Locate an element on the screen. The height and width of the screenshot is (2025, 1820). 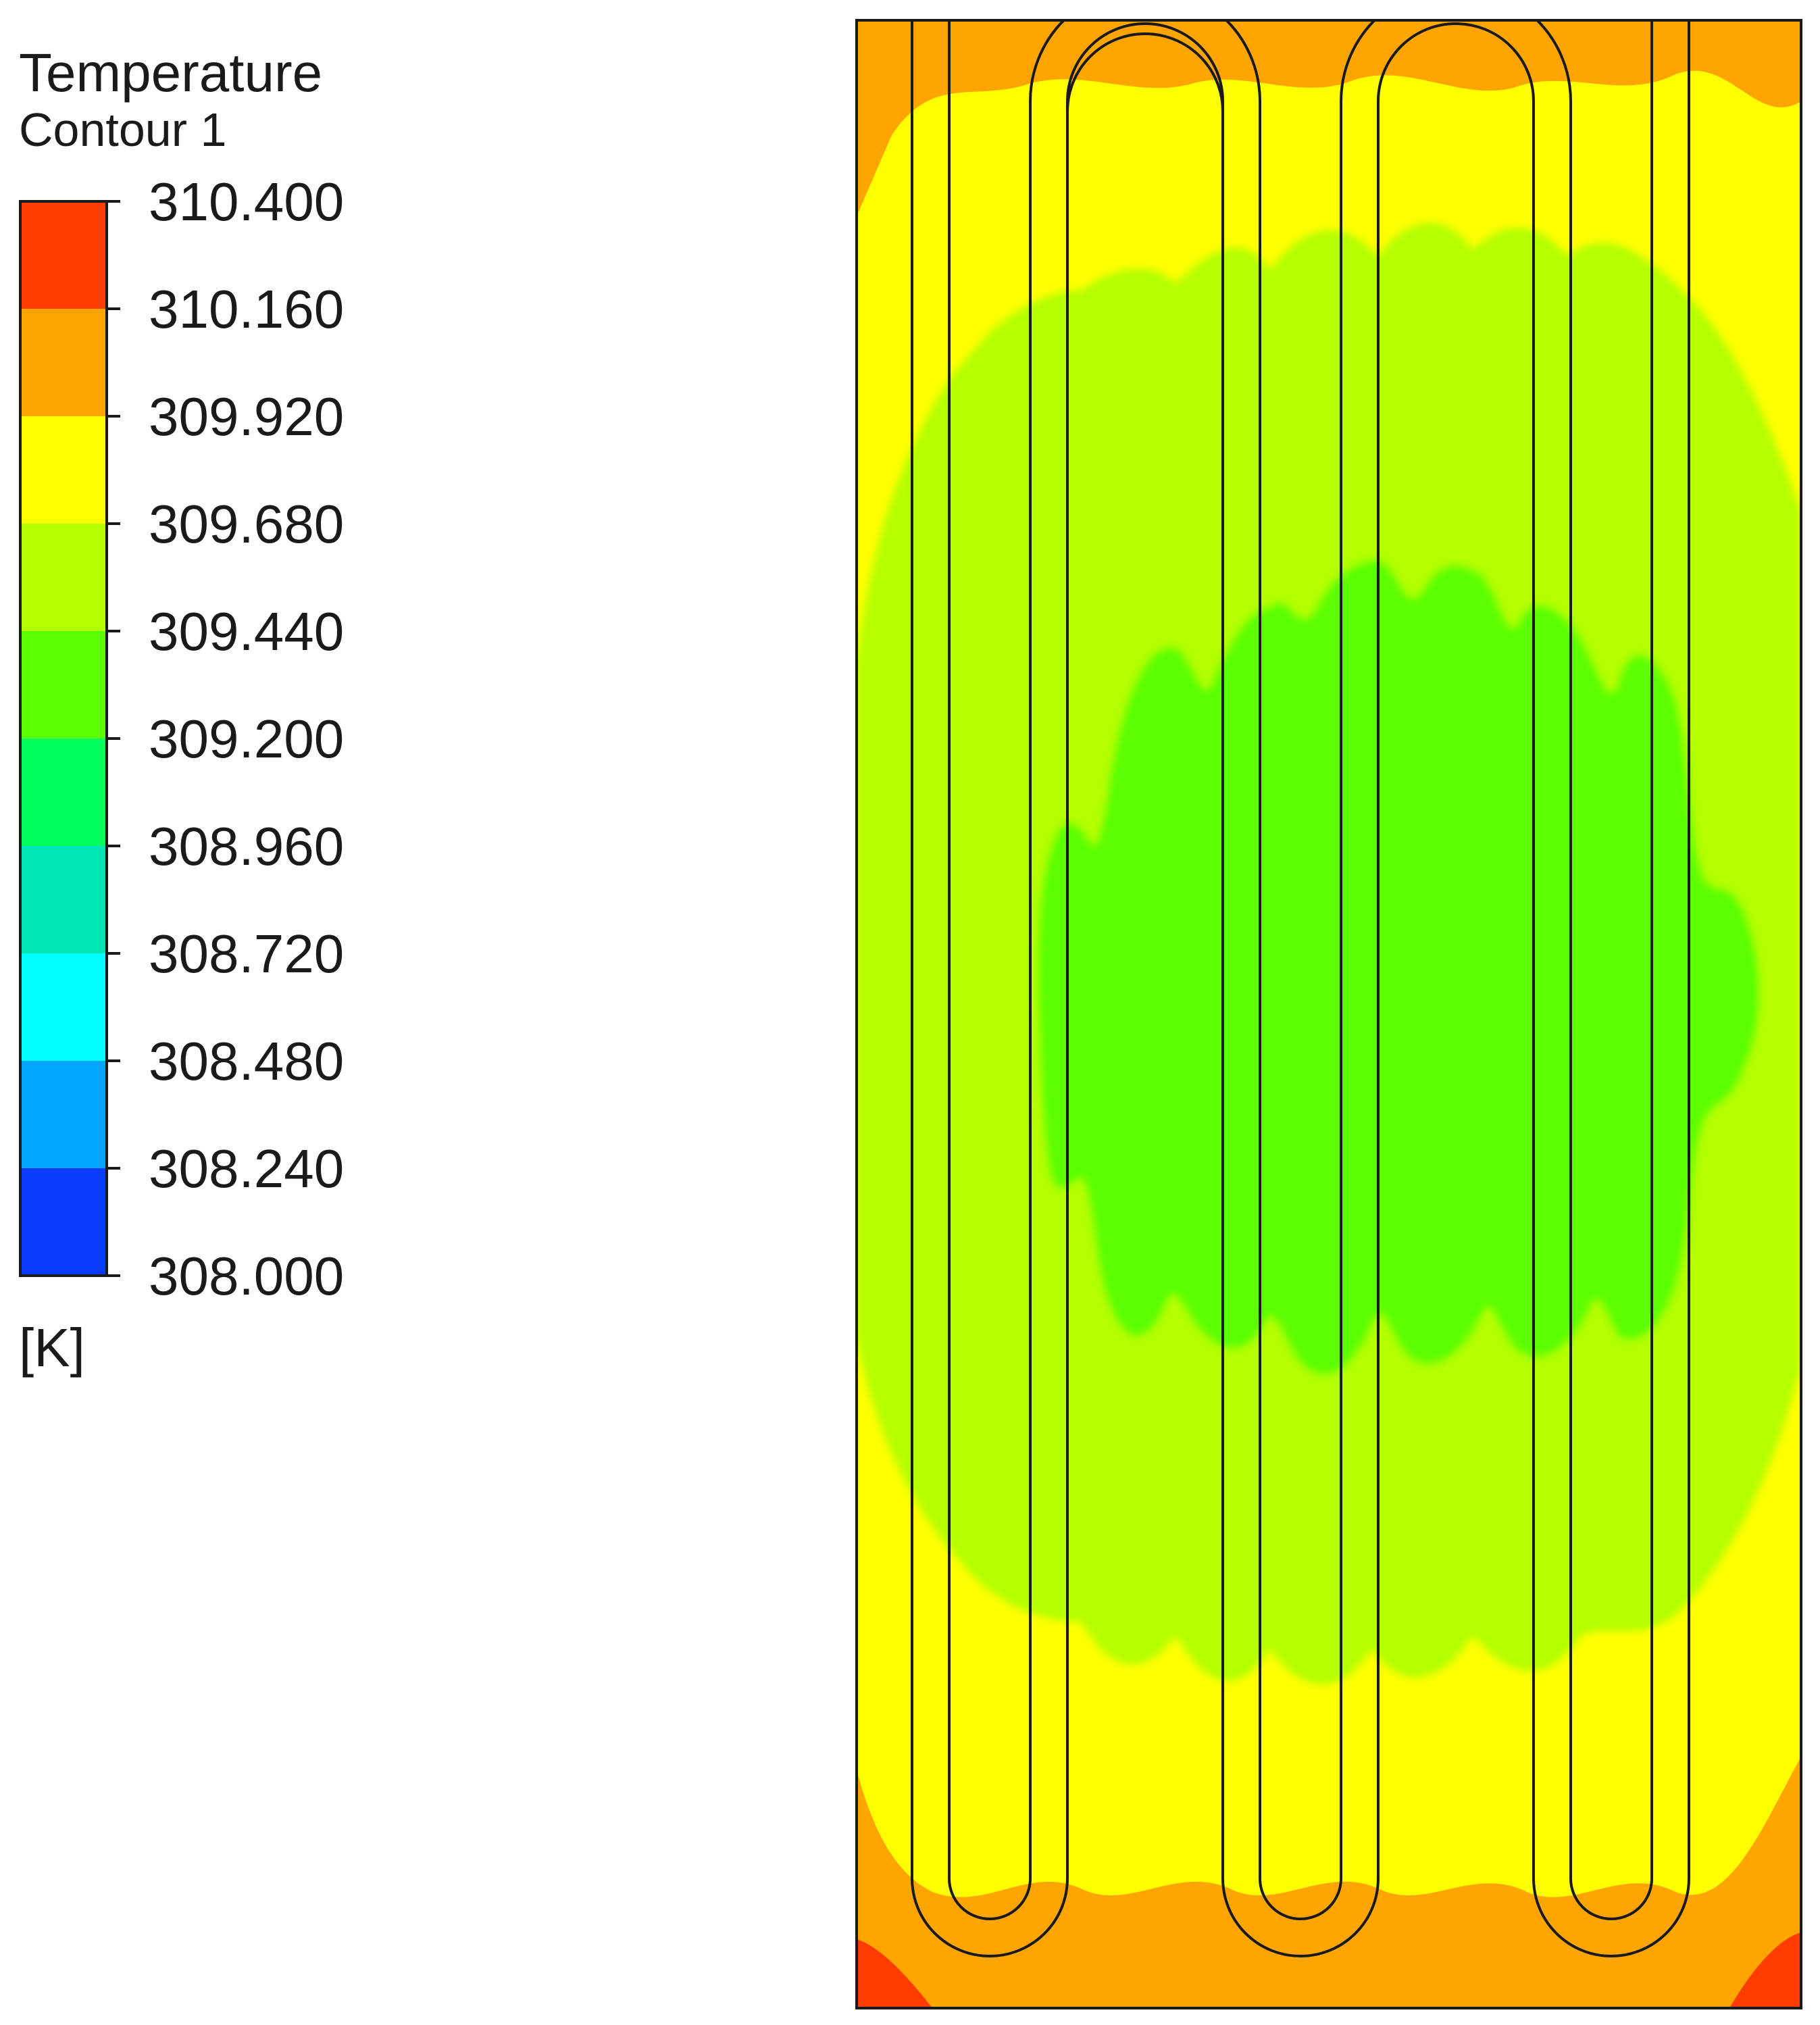
legend-title: Temperature is located at coordinates (171, 73).